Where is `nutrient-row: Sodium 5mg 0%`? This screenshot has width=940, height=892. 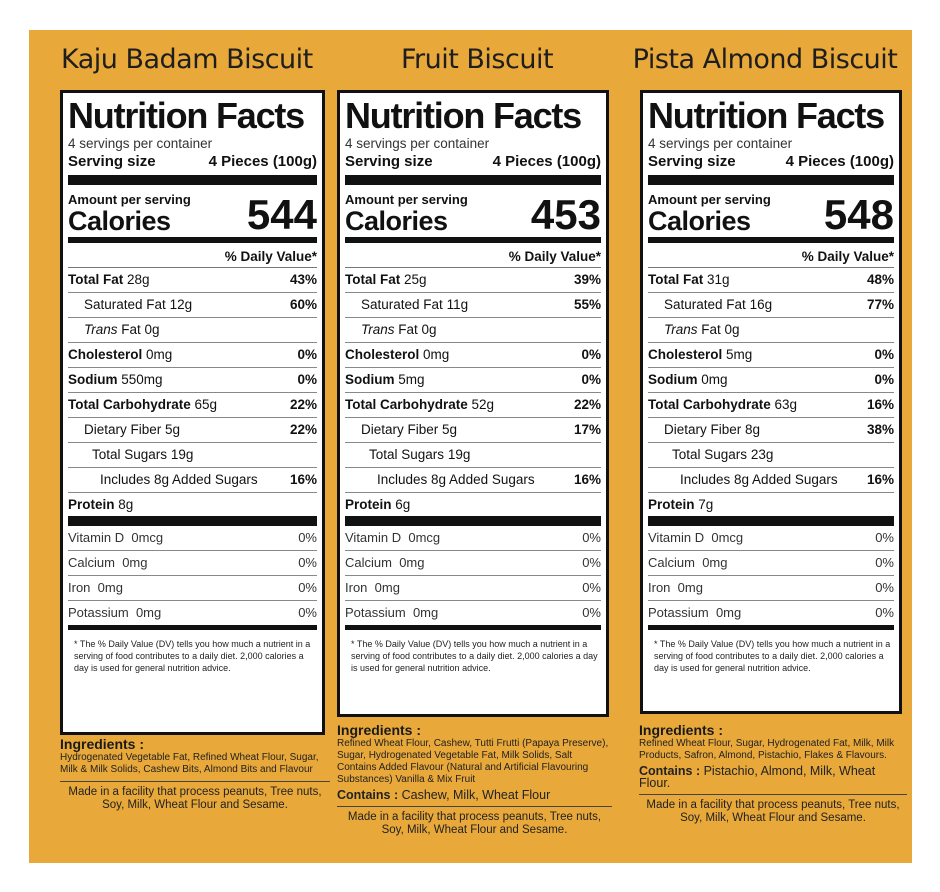
nutrient-row: Sodium 5mg 0% is located at coordinates (473, 380).